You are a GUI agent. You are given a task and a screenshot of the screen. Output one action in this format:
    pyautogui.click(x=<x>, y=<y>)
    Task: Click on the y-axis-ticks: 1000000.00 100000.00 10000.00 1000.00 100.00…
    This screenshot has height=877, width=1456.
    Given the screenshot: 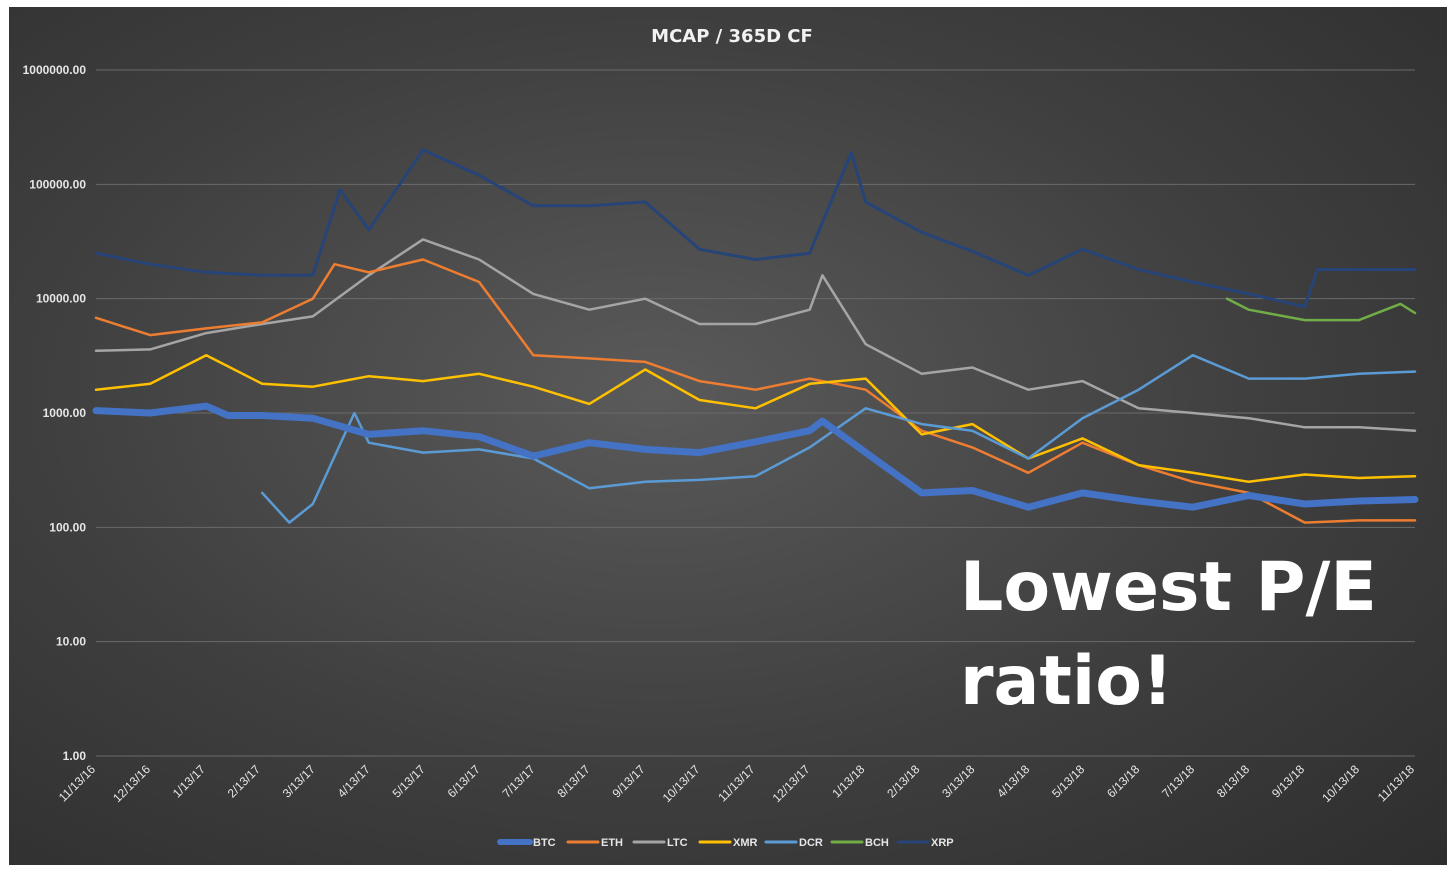 What is the action you would take?
    pyautogui.click(x=55, y=413)
    